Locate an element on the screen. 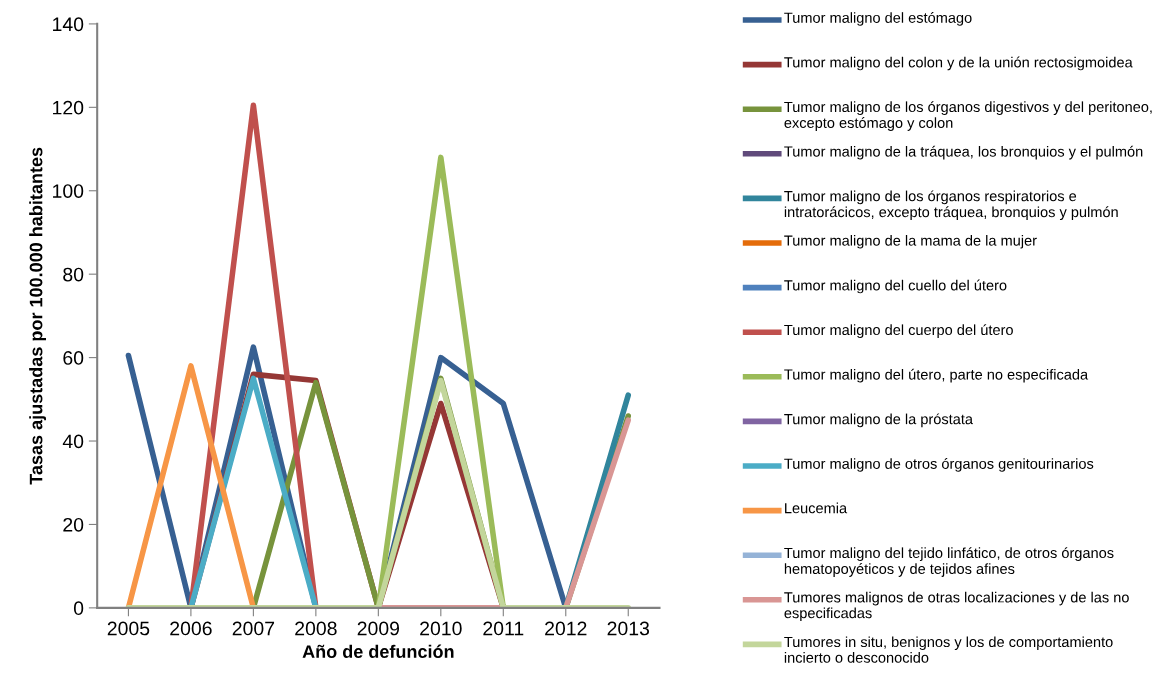 This screenshot has height=683, width=1157. y-tick-label: 60 is located at coordinates (73, 358).